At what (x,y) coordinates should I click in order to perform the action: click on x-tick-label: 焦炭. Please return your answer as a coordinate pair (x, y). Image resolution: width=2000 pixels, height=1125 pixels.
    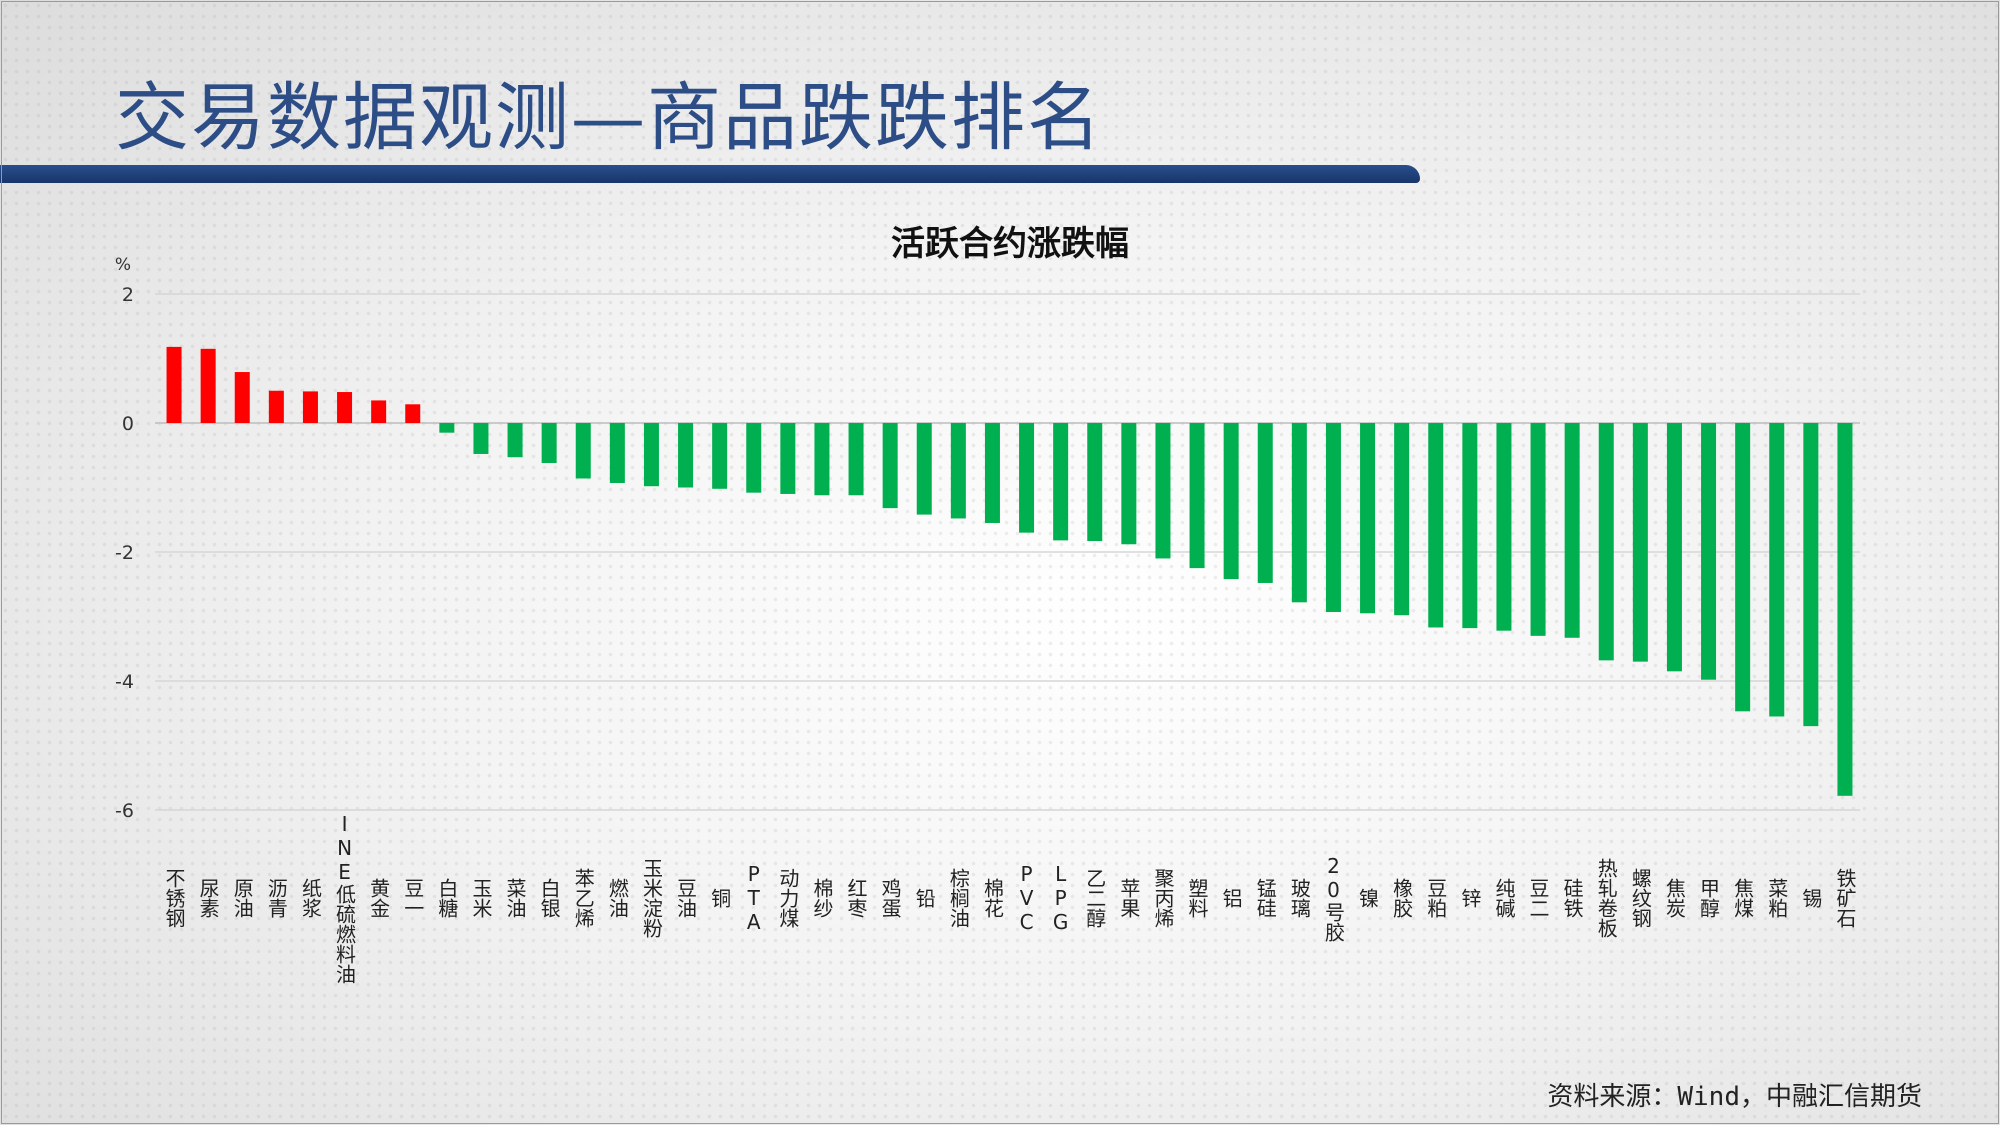
    Looking at the image, I should click on (1674, 898).